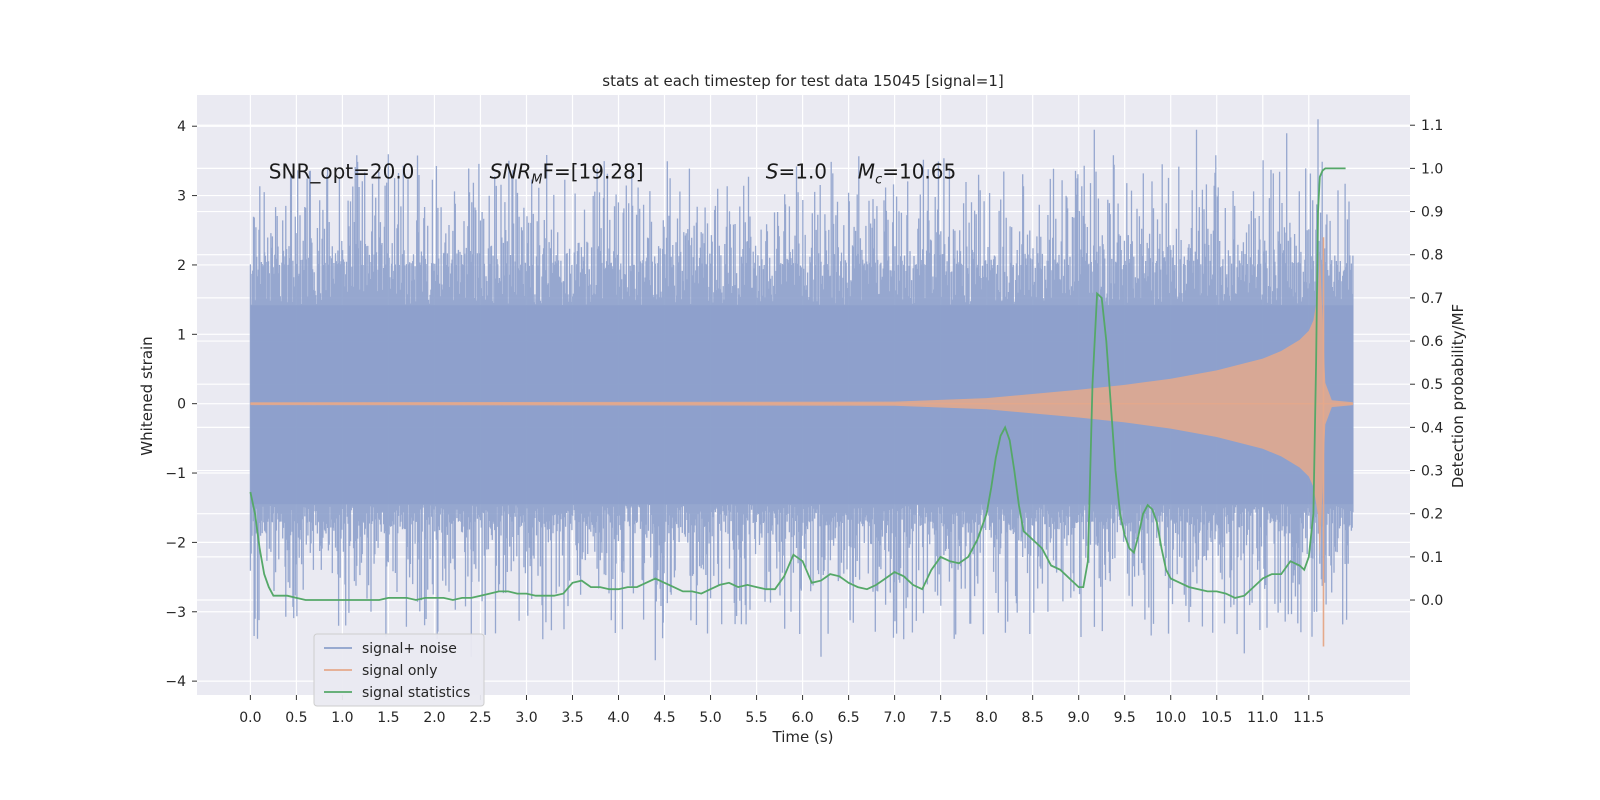 Image resolution: width=1600 pixels, height=800 pixels. What do you see at coordinates (802, 171) in the screenshot?
I see `annotation-tail: =1.0` at bounding box center [802, 171].